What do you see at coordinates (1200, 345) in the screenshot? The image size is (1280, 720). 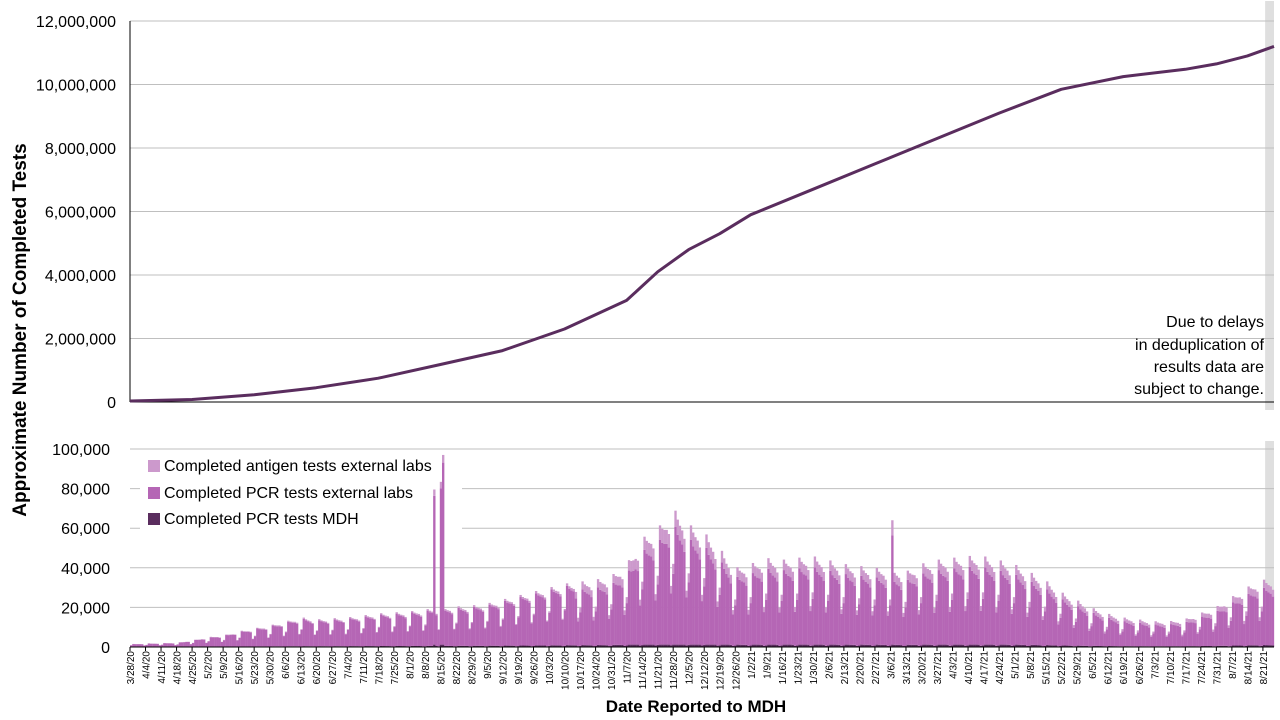 I see `annotation-line-2: in deduplication of` at bounding box center [1200, 345].